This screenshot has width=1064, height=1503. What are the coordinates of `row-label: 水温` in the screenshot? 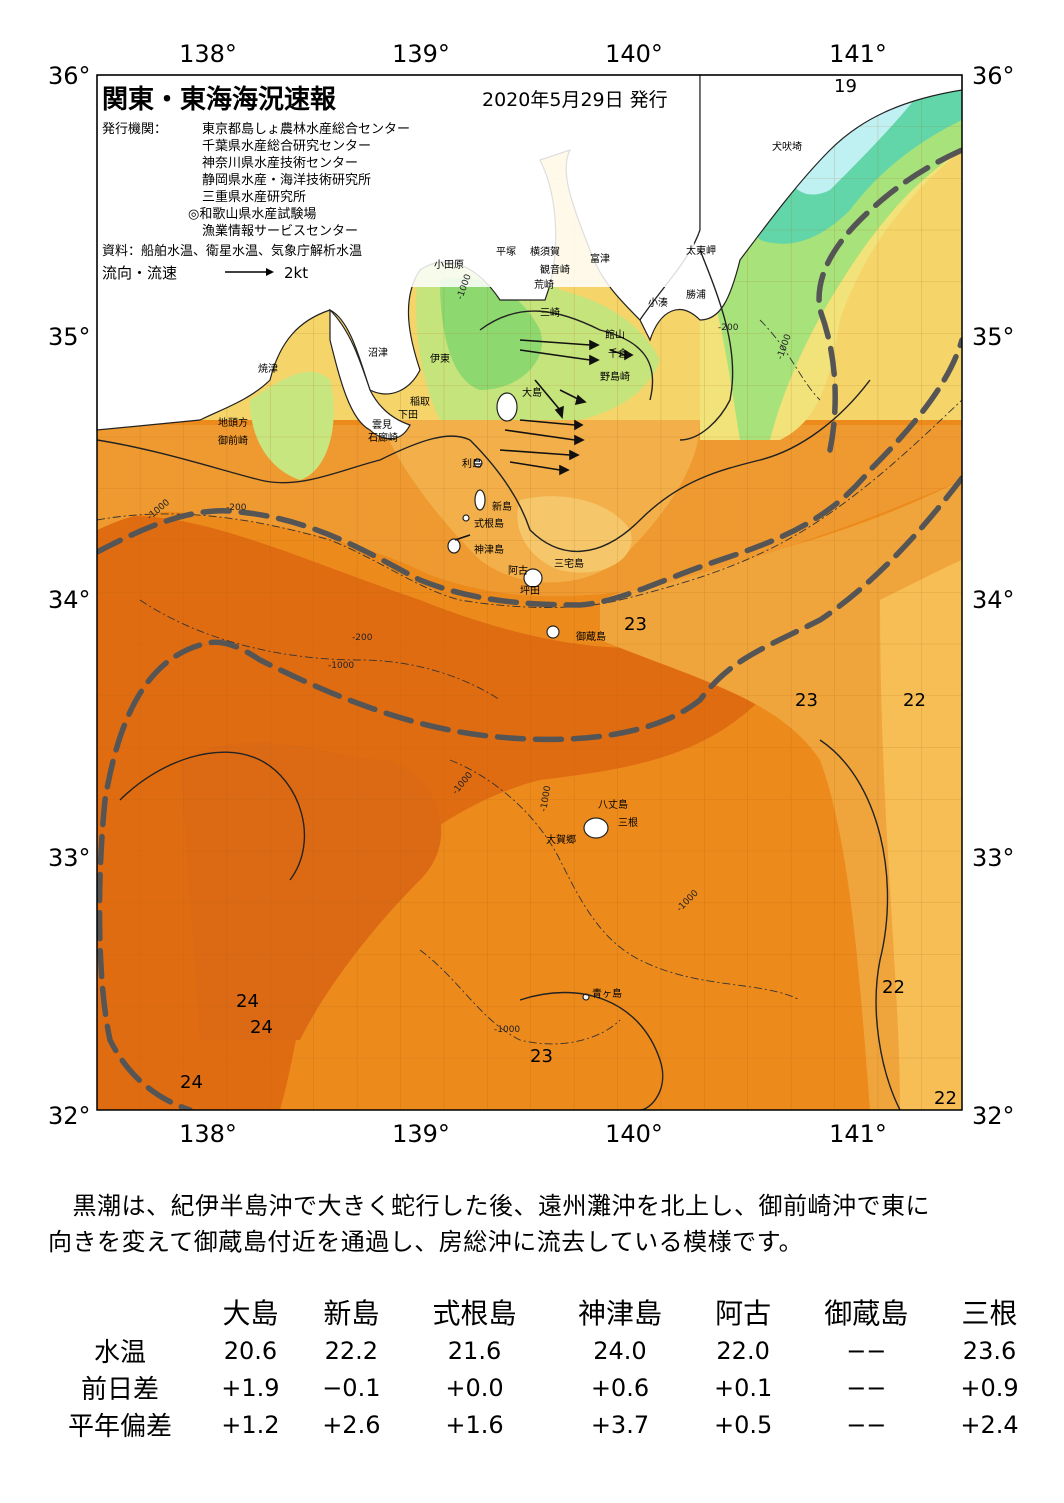 It's located at (119, 1353).